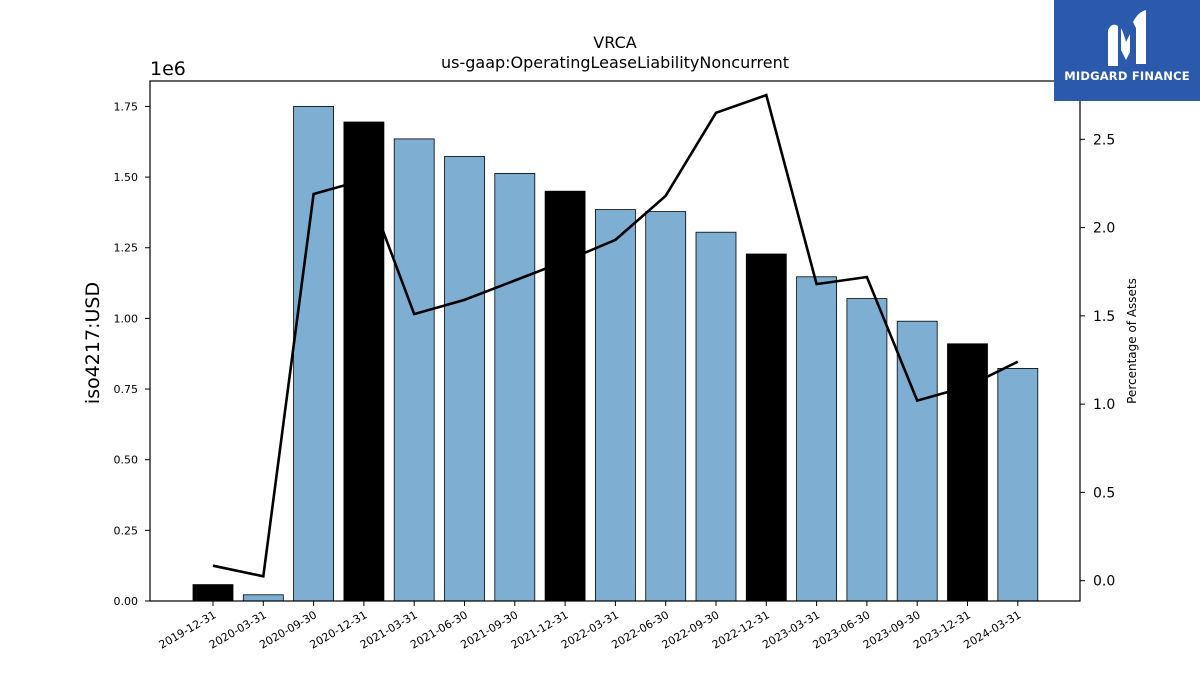 The image size is (1200, 675). Describe the element at coordinates (126, 248) in the screenshot. I see `y-tick-label: 1.25` at that location.